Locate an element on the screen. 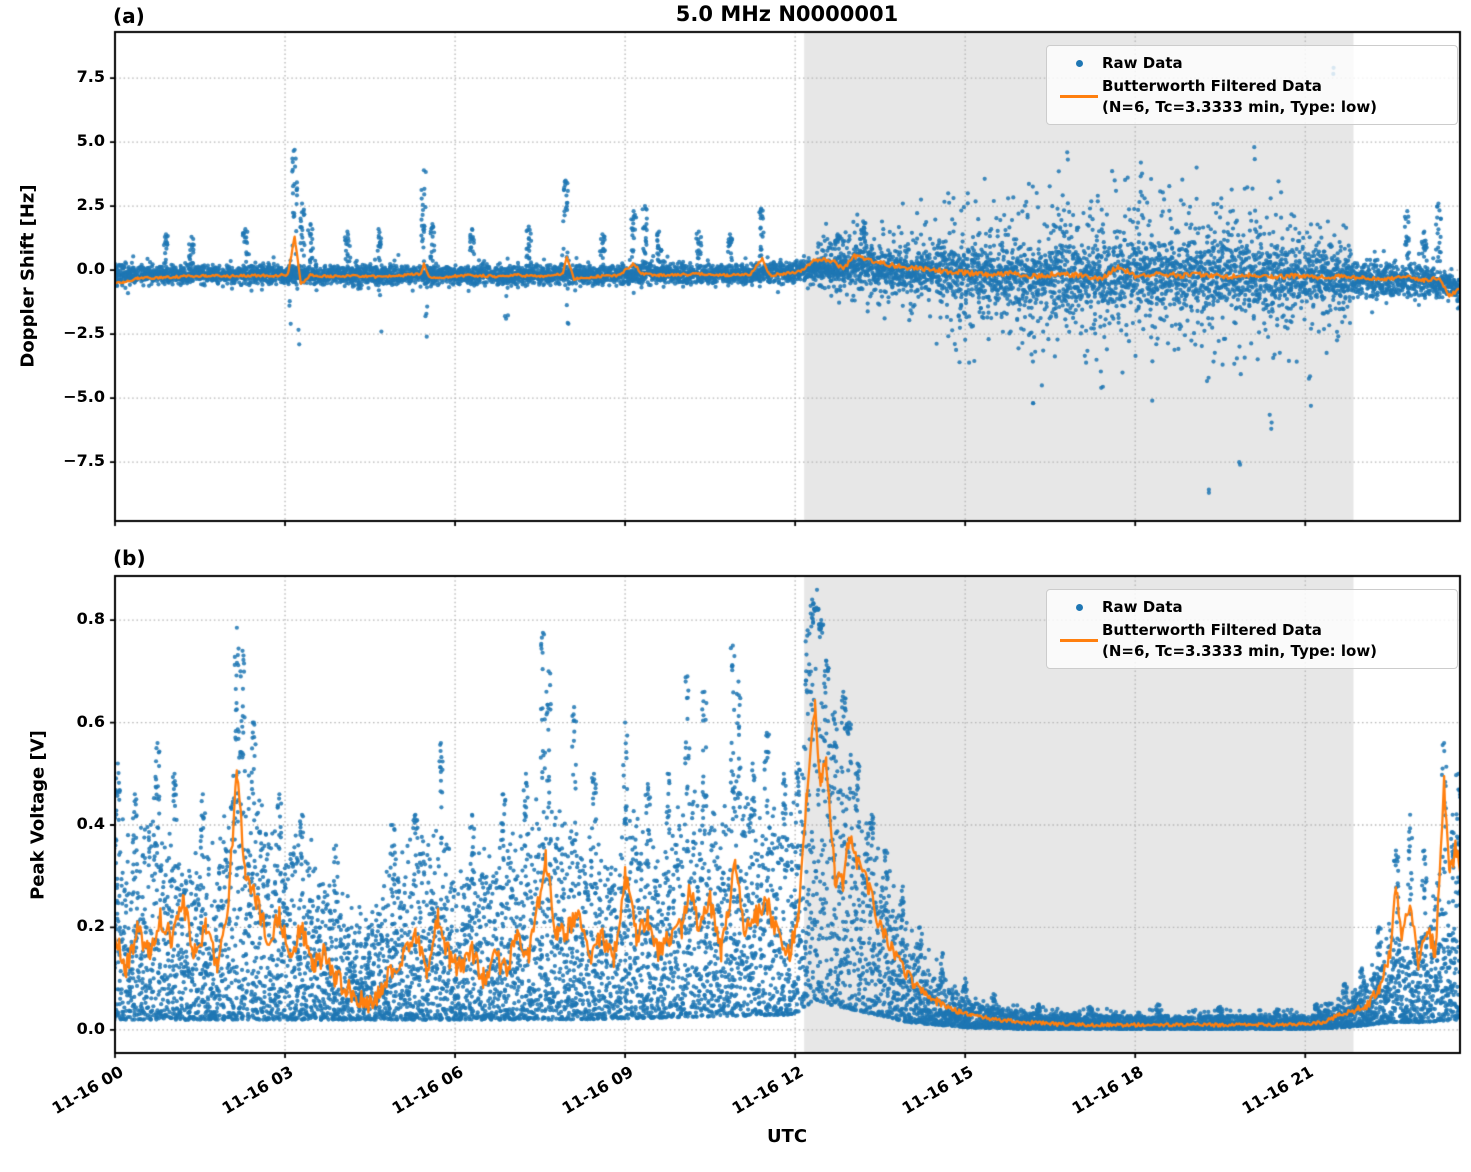 The height and width of the screenshot is (1172, 1471). y-tick-label-b: 0.8 is located at coordinates (90, 619).